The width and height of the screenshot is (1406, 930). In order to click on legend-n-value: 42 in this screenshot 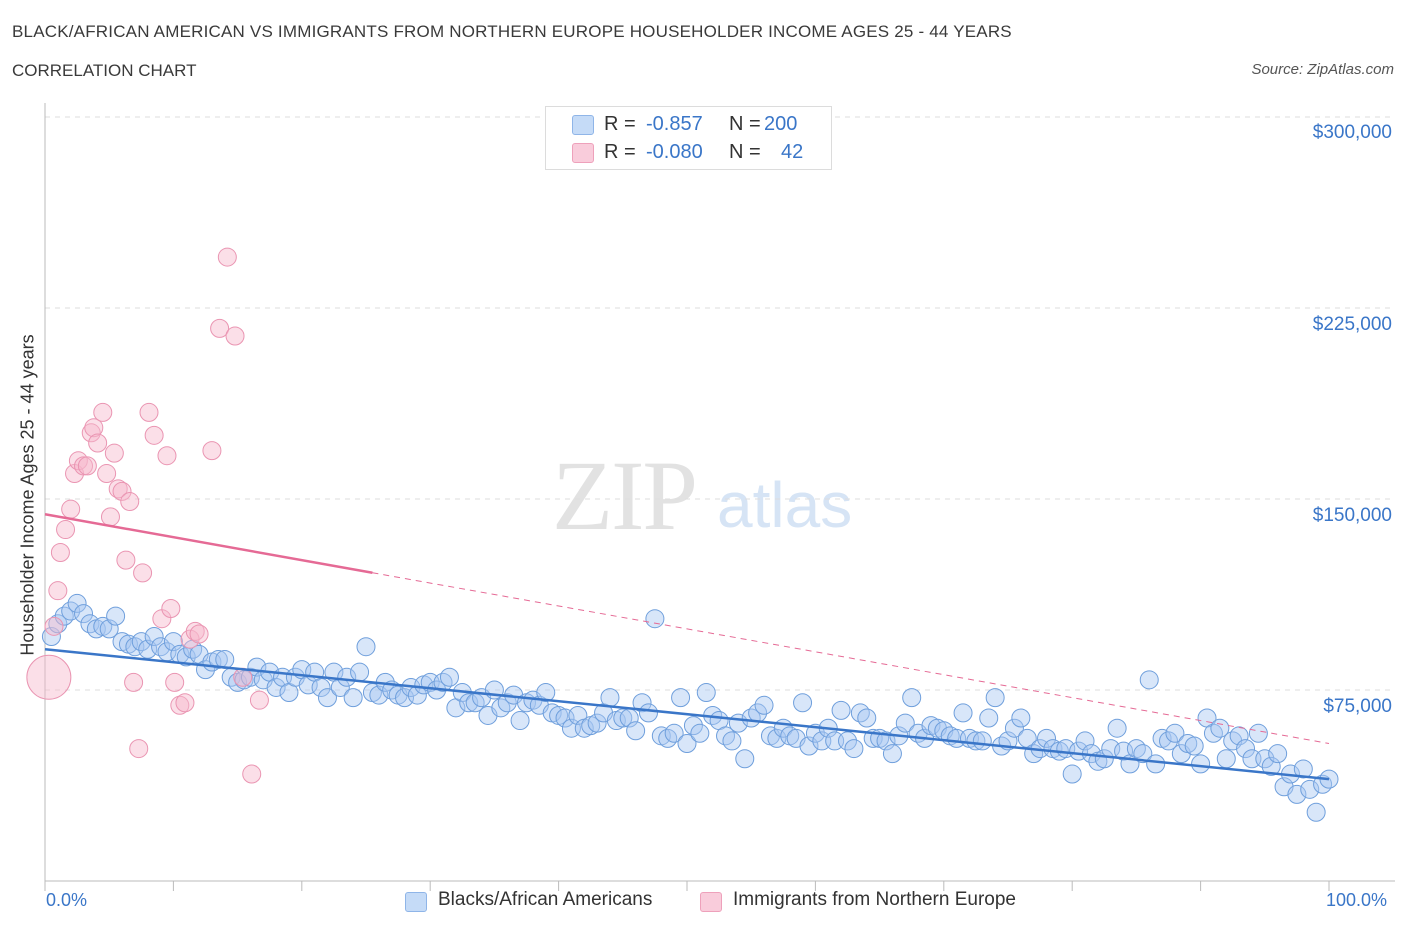, I will do `click(792, 152)`.